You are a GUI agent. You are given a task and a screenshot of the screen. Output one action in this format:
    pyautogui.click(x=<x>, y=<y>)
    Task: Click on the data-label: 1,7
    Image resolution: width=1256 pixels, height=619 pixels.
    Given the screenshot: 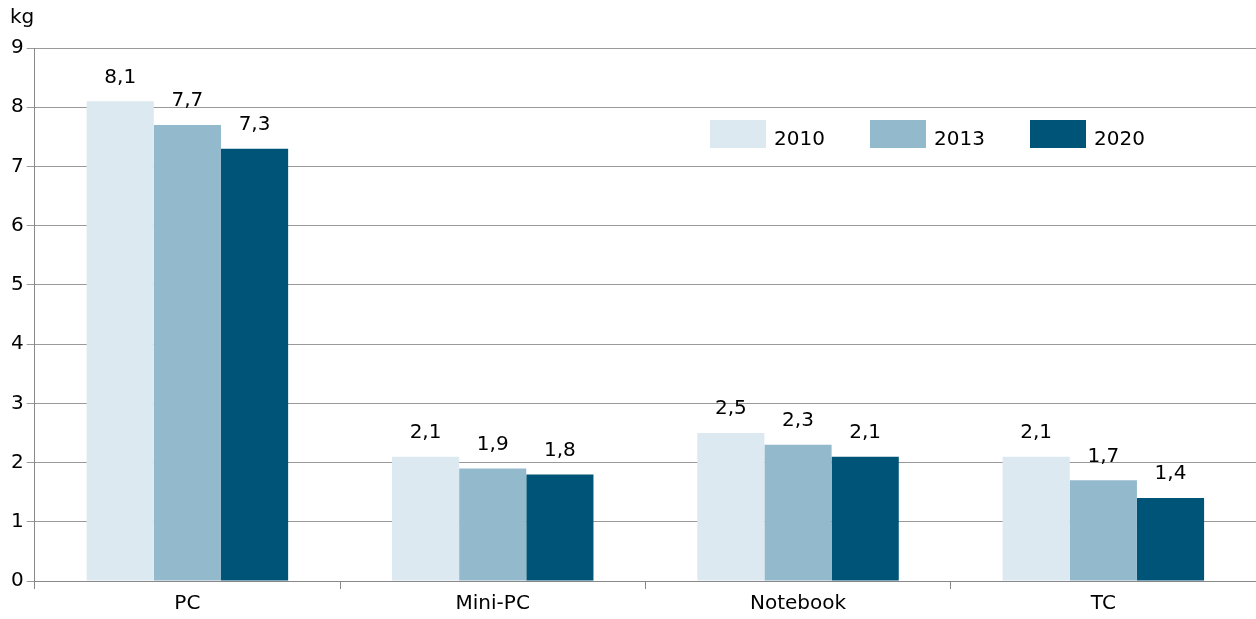 What is the action you would take?
    pyautogui.click(x=1103, y=454)
    